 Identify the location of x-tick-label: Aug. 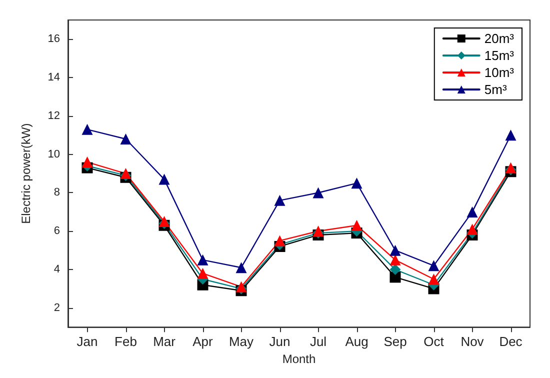
(356, 342).